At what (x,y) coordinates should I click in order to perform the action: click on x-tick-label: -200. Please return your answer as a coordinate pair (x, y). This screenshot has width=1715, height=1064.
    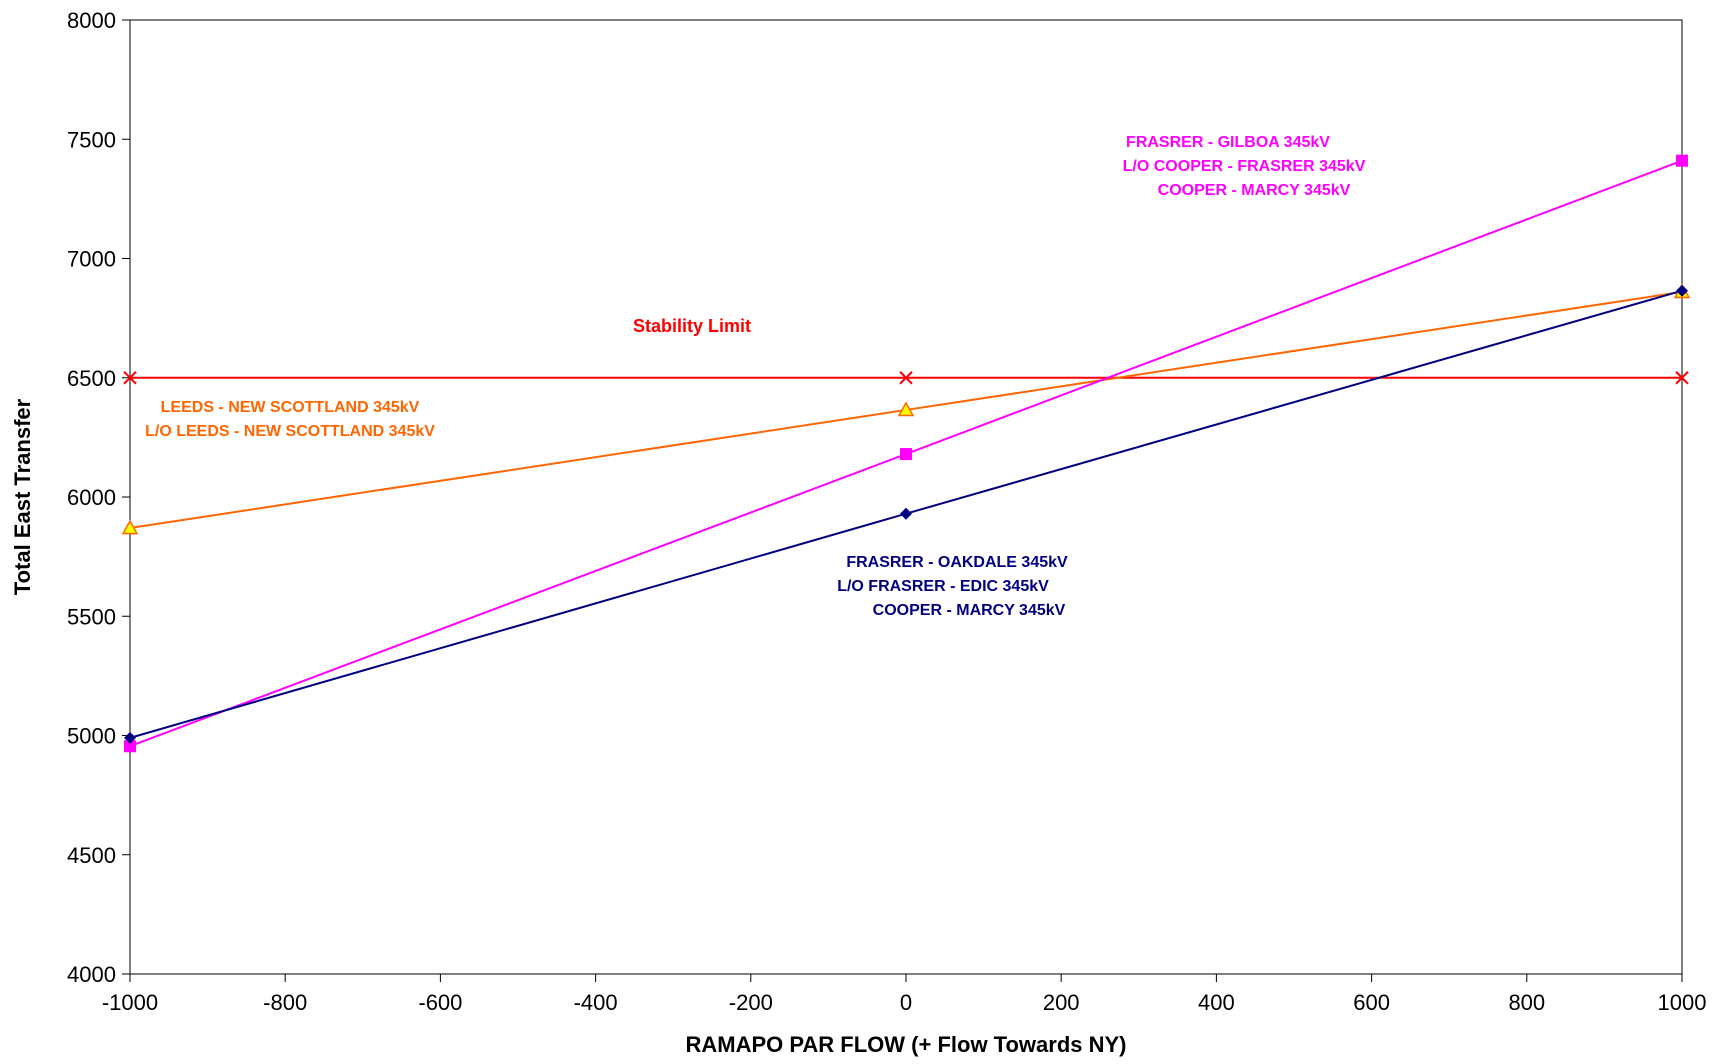
    Looking at the image, I should click on (751, 1002).